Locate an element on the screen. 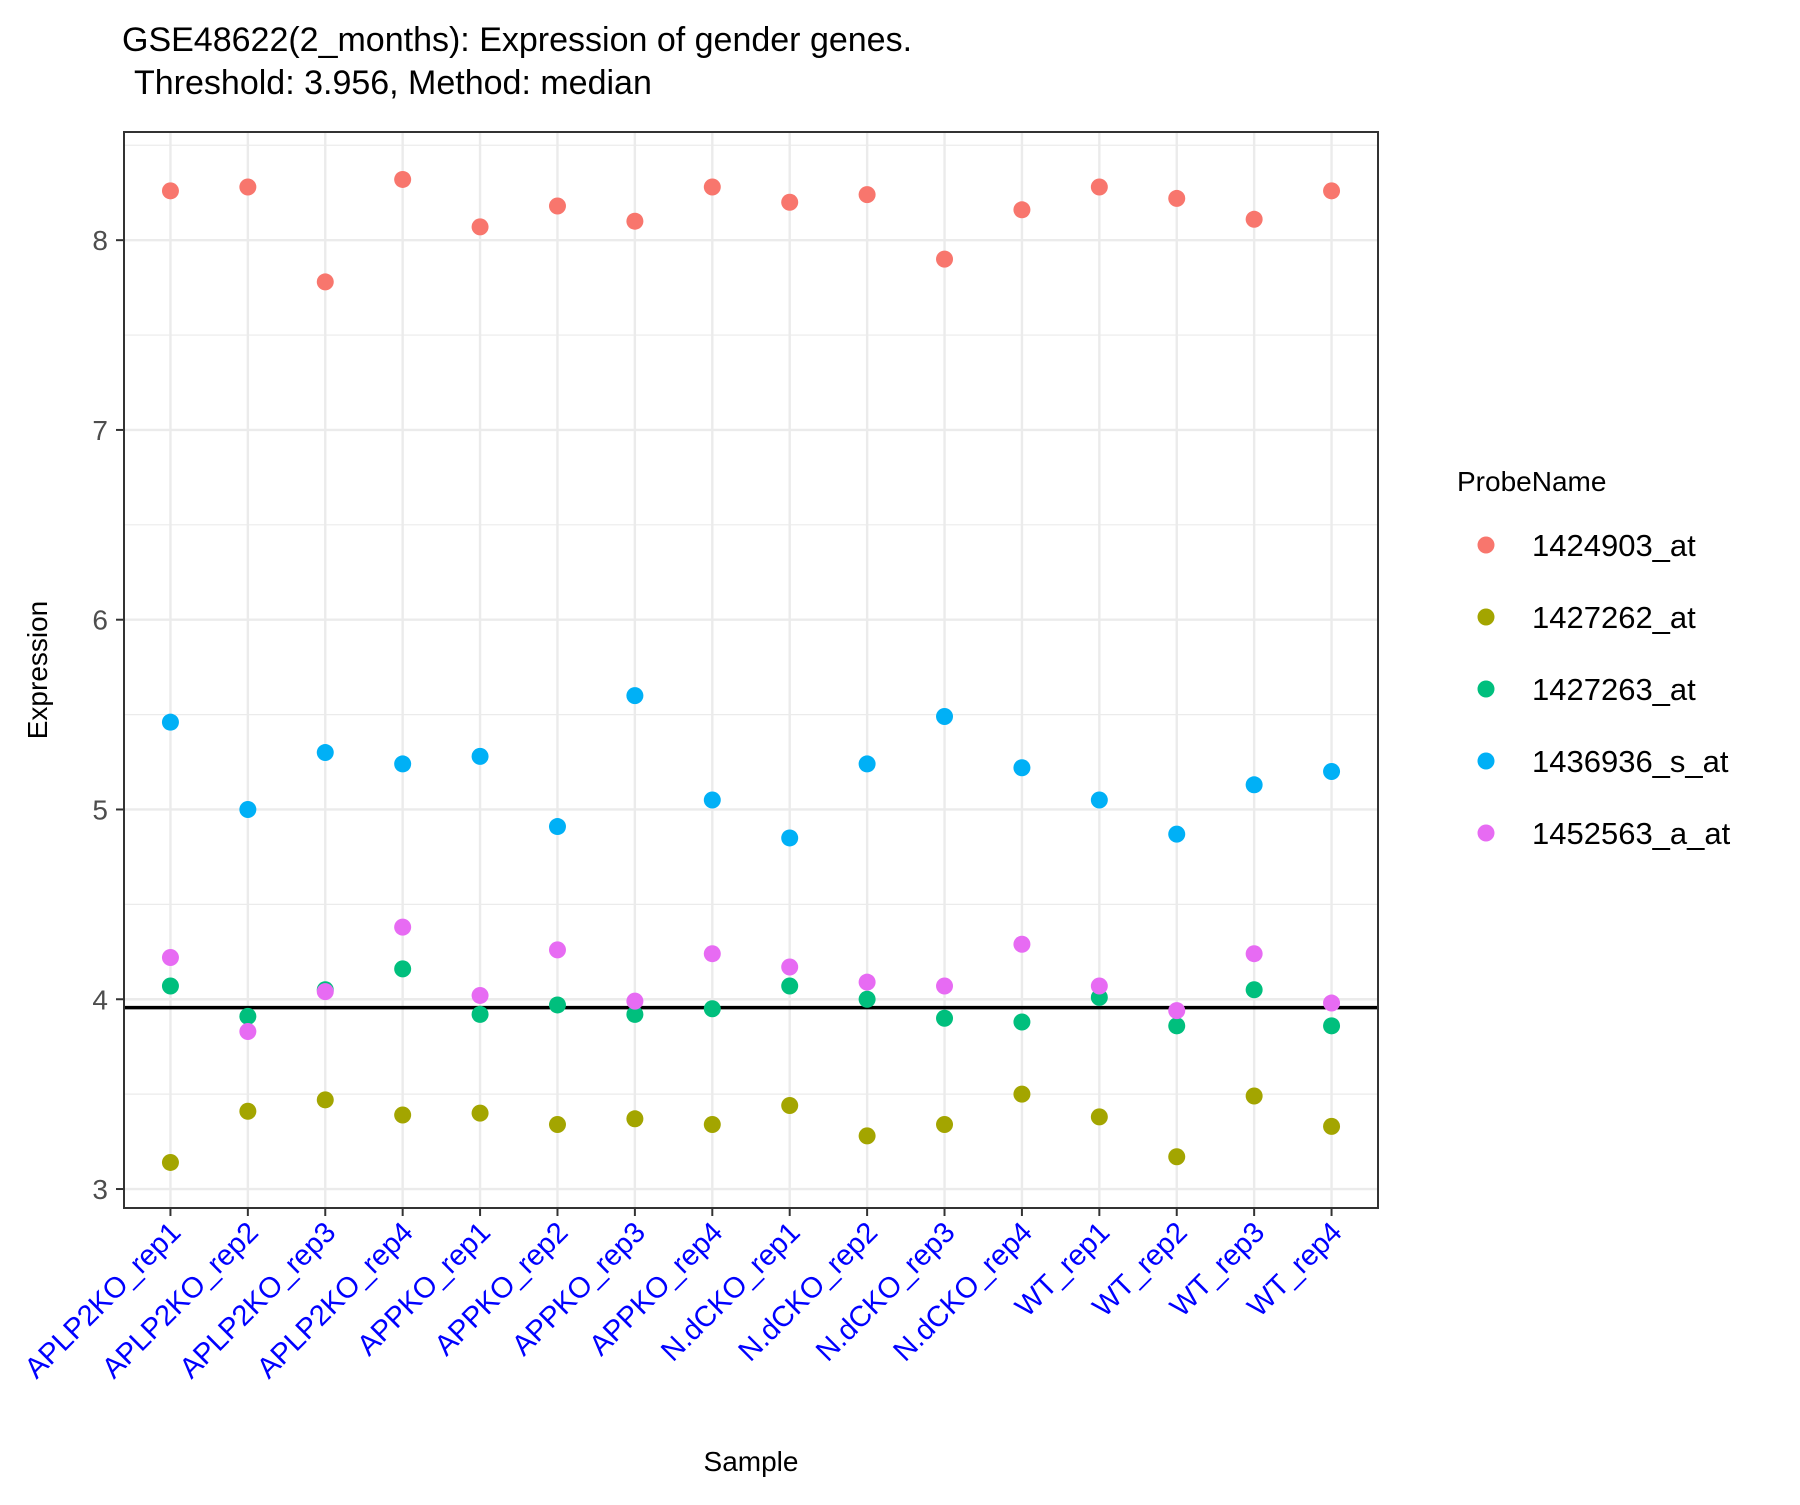  legend-label: 1436936_s_at is located at coordinates (1630, 761).